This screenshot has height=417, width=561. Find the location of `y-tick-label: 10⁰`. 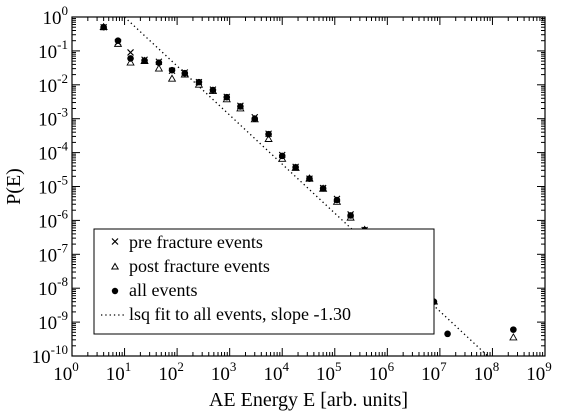

y-tick-label: 10⁰ is located at coordinates (56, 16).